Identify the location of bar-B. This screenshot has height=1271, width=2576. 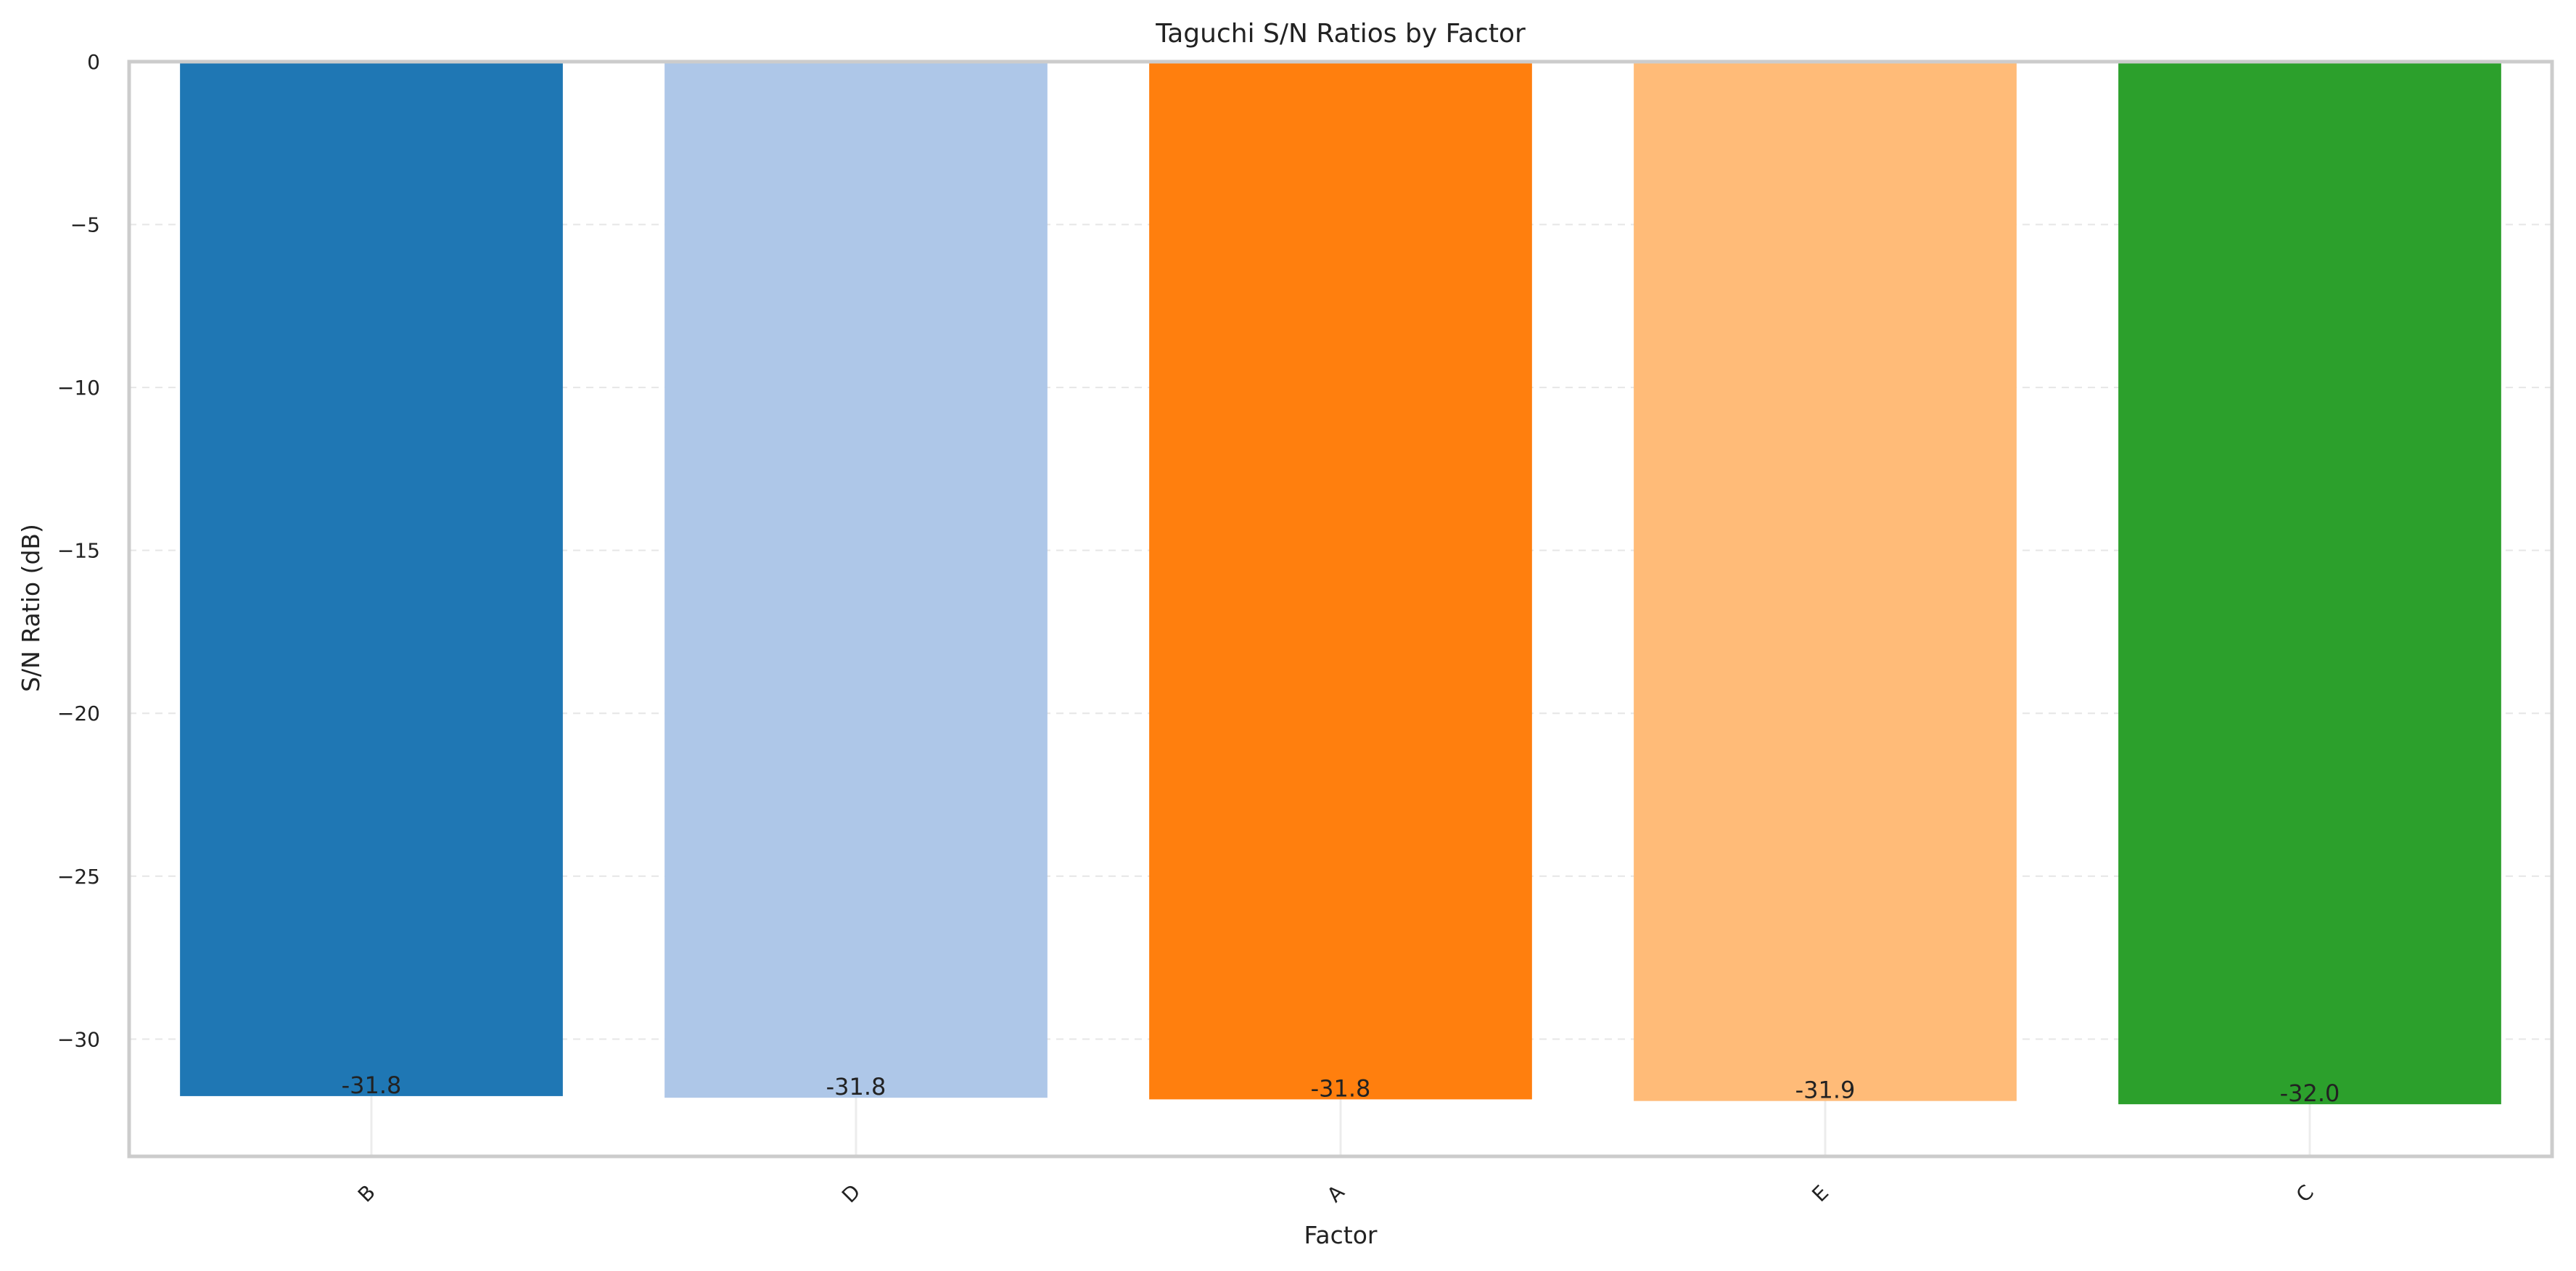
(371, 579).